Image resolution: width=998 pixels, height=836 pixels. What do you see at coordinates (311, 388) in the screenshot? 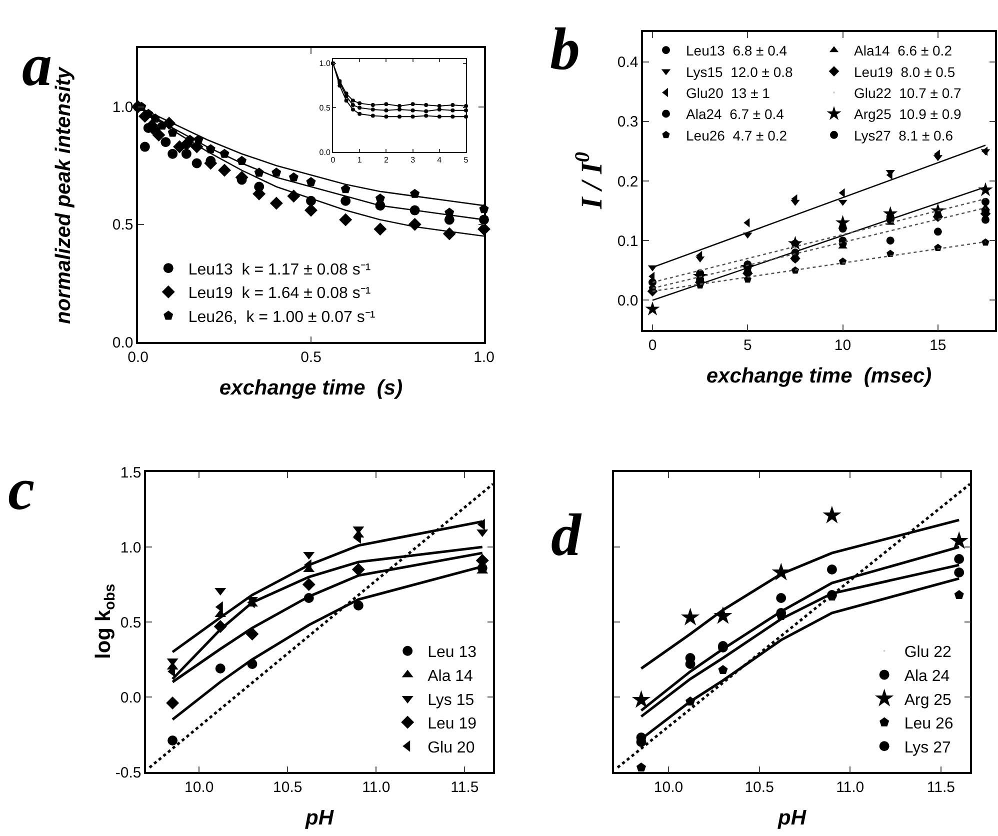
I see `x-axis-title: exchange time (s)` at bounding box center [311, 388].